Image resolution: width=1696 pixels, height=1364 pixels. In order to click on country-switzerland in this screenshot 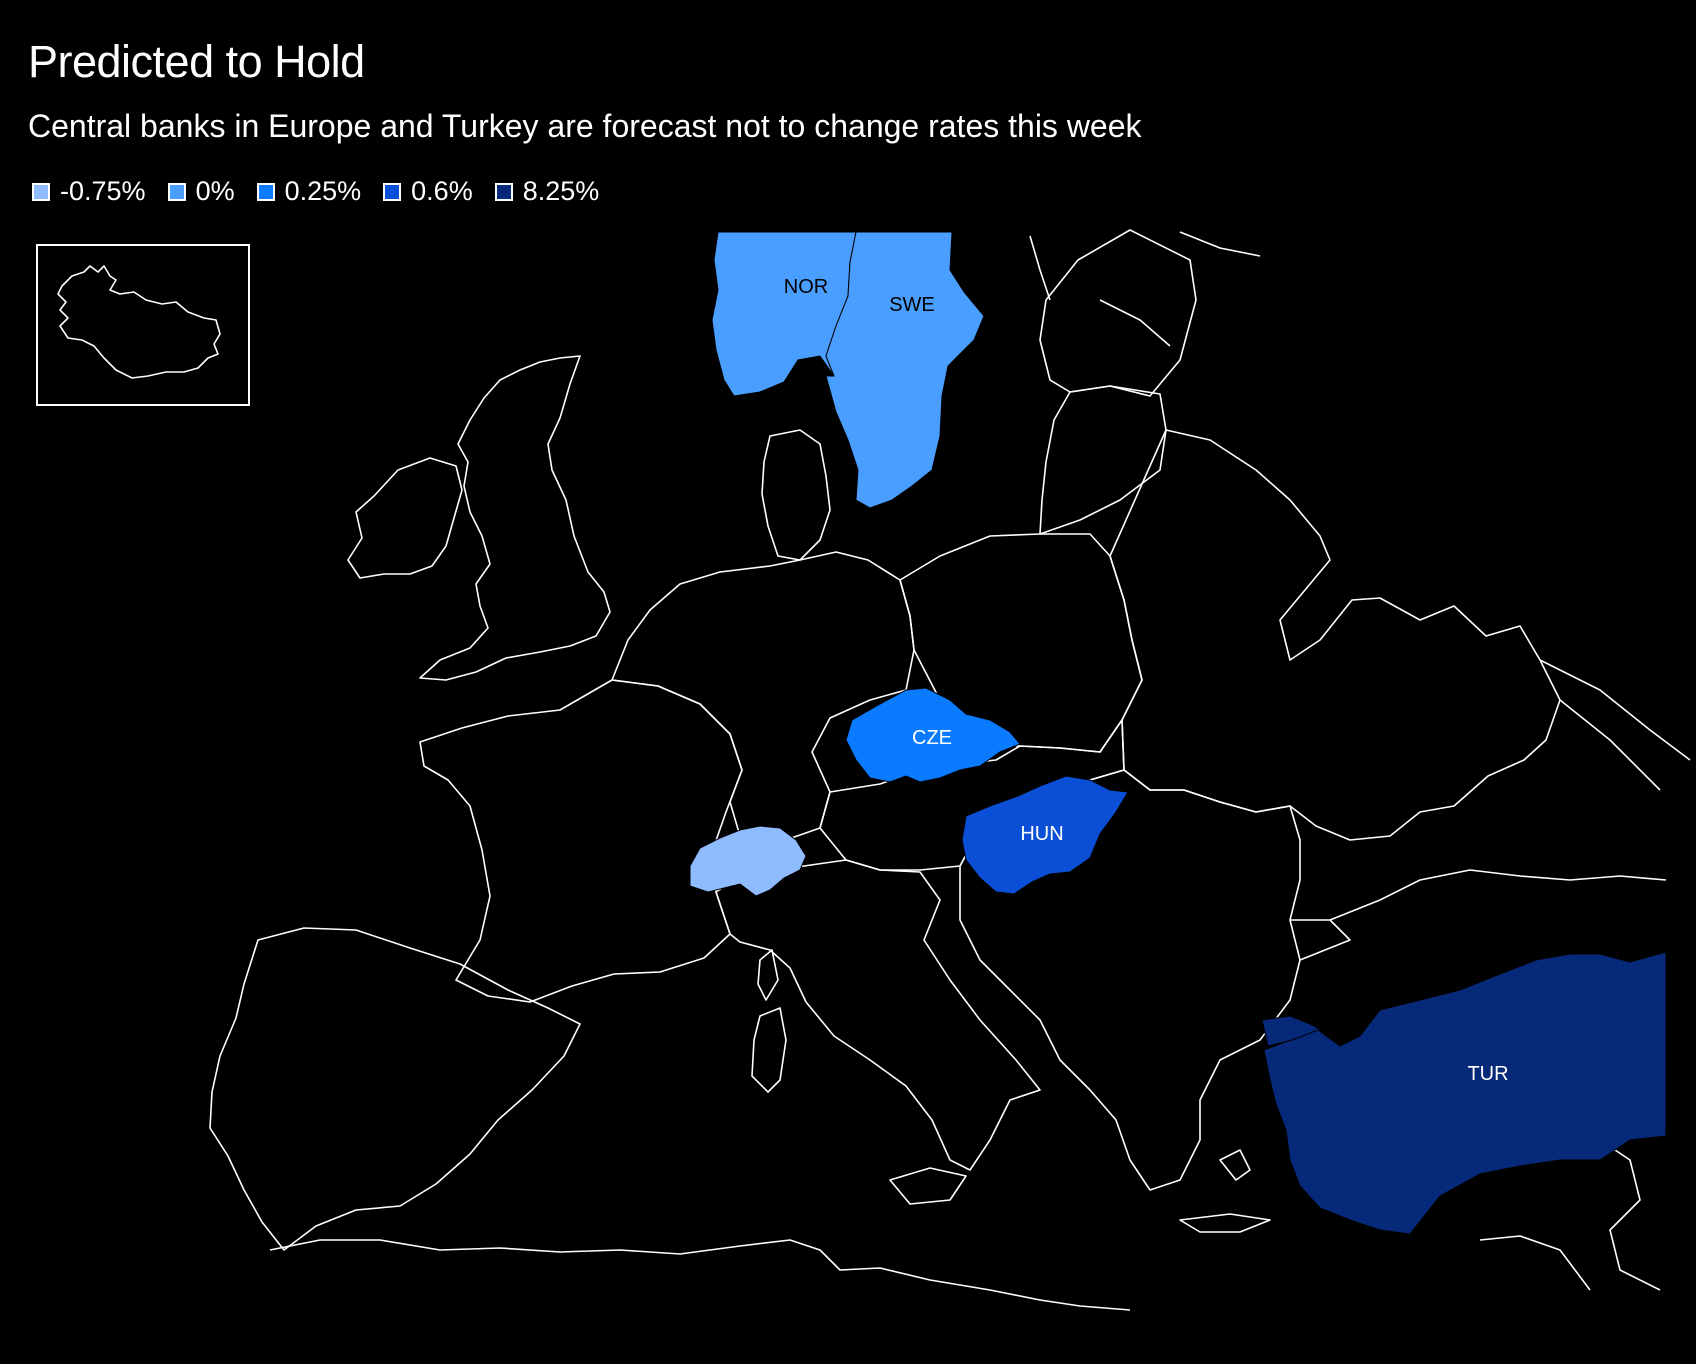, I will do `click(748, 861)`.